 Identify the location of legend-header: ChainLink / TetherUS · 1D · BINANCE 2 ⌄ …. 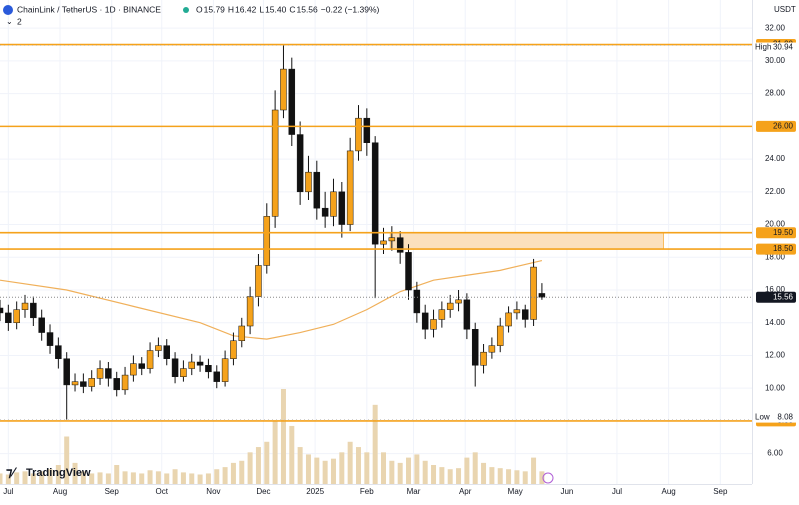
(399, 15).